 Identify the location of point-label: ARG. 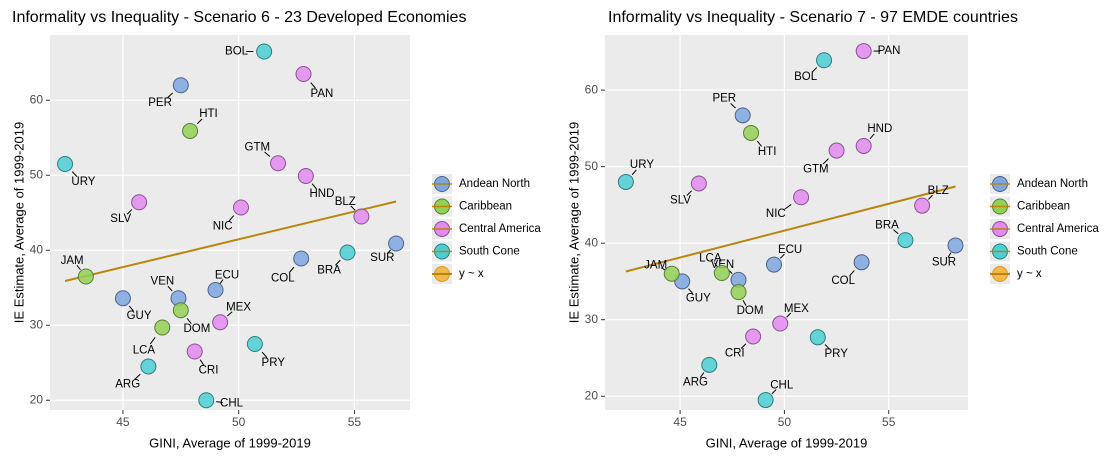
(127, 384).